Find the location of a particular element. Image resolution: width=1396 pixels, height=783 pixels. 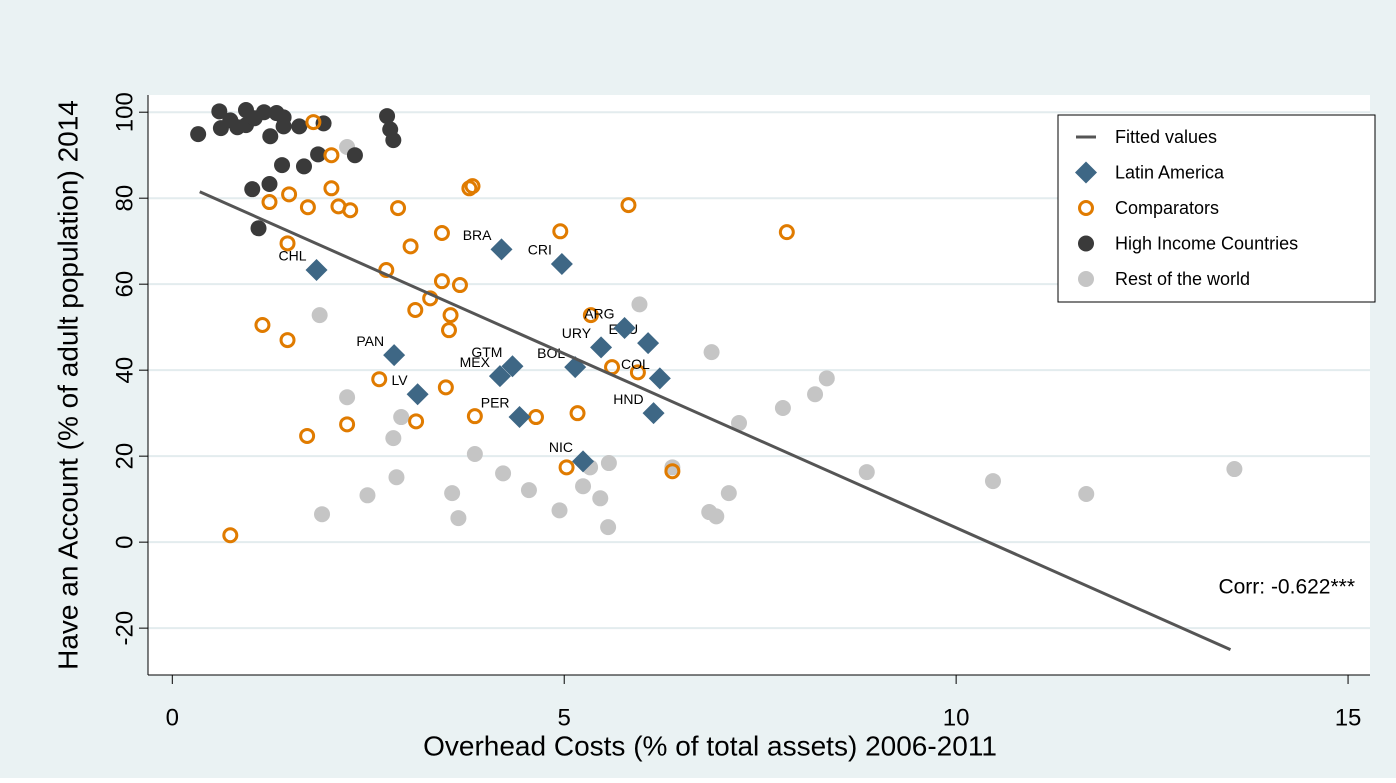

point-label: GTM is located at coordinates (486, 352).